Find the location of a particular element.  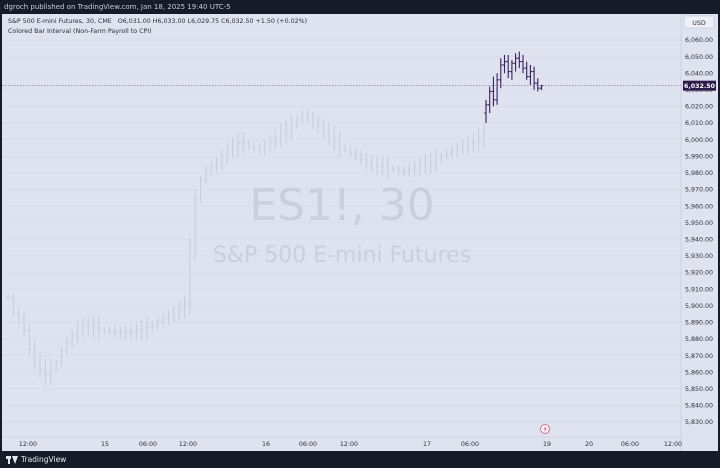

currency-button: USD is located at coordinates (699, 22).